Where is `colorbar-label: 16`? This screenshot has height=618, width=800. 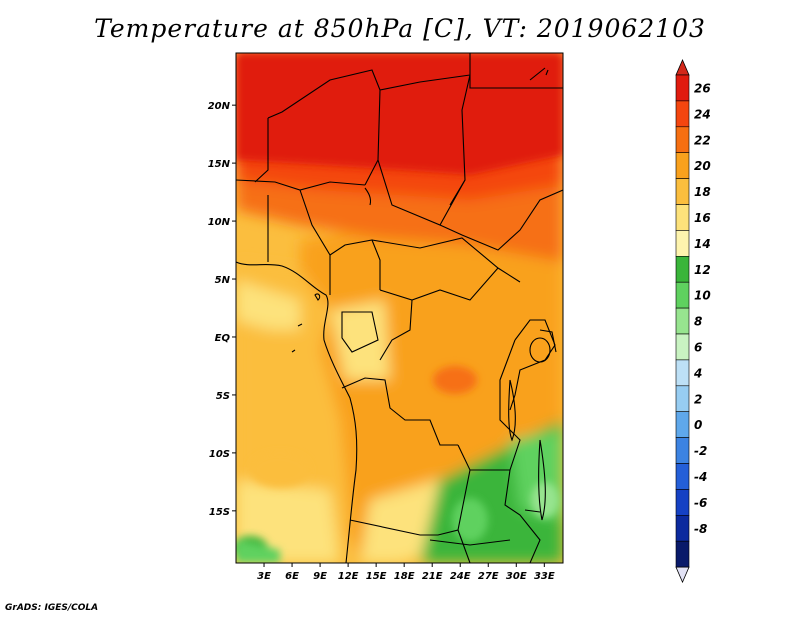
colorbar-label: 16 is located at coordinates (702, 218).